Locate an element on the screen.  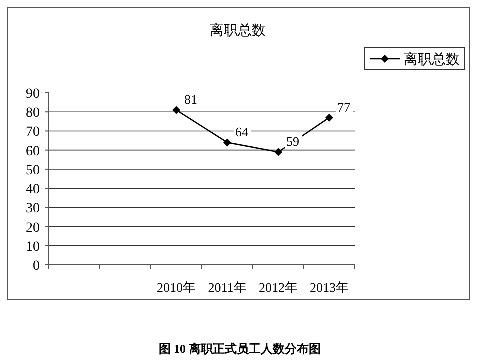
data-label: 59 is located at coordinates (293, 142).